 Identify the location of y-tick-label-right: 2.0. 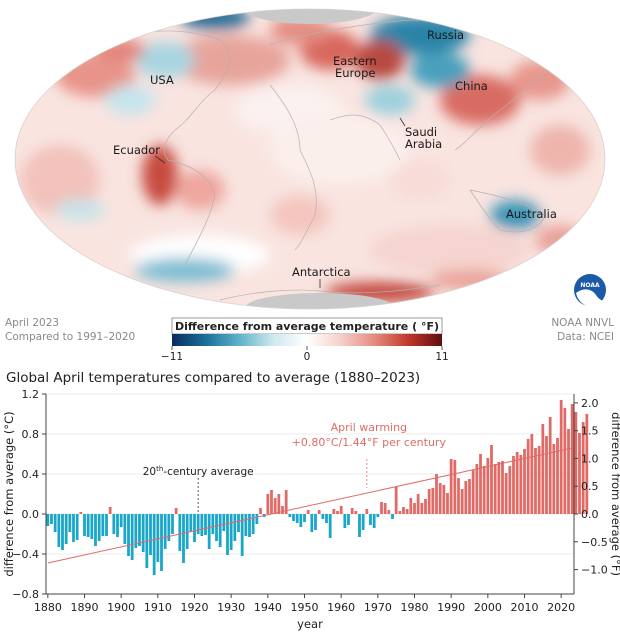
(590, 403).